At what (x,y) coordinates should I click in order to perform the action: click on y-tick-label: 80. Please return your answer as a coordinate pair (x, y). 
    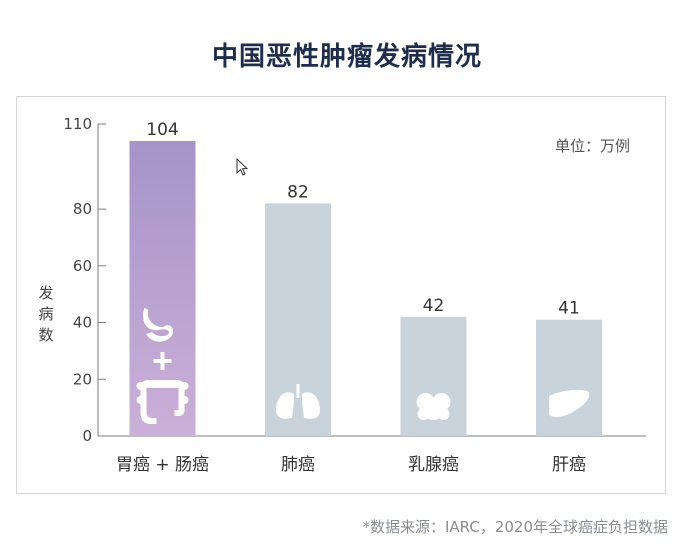
    Looking at the image, I should click on (82, 209).